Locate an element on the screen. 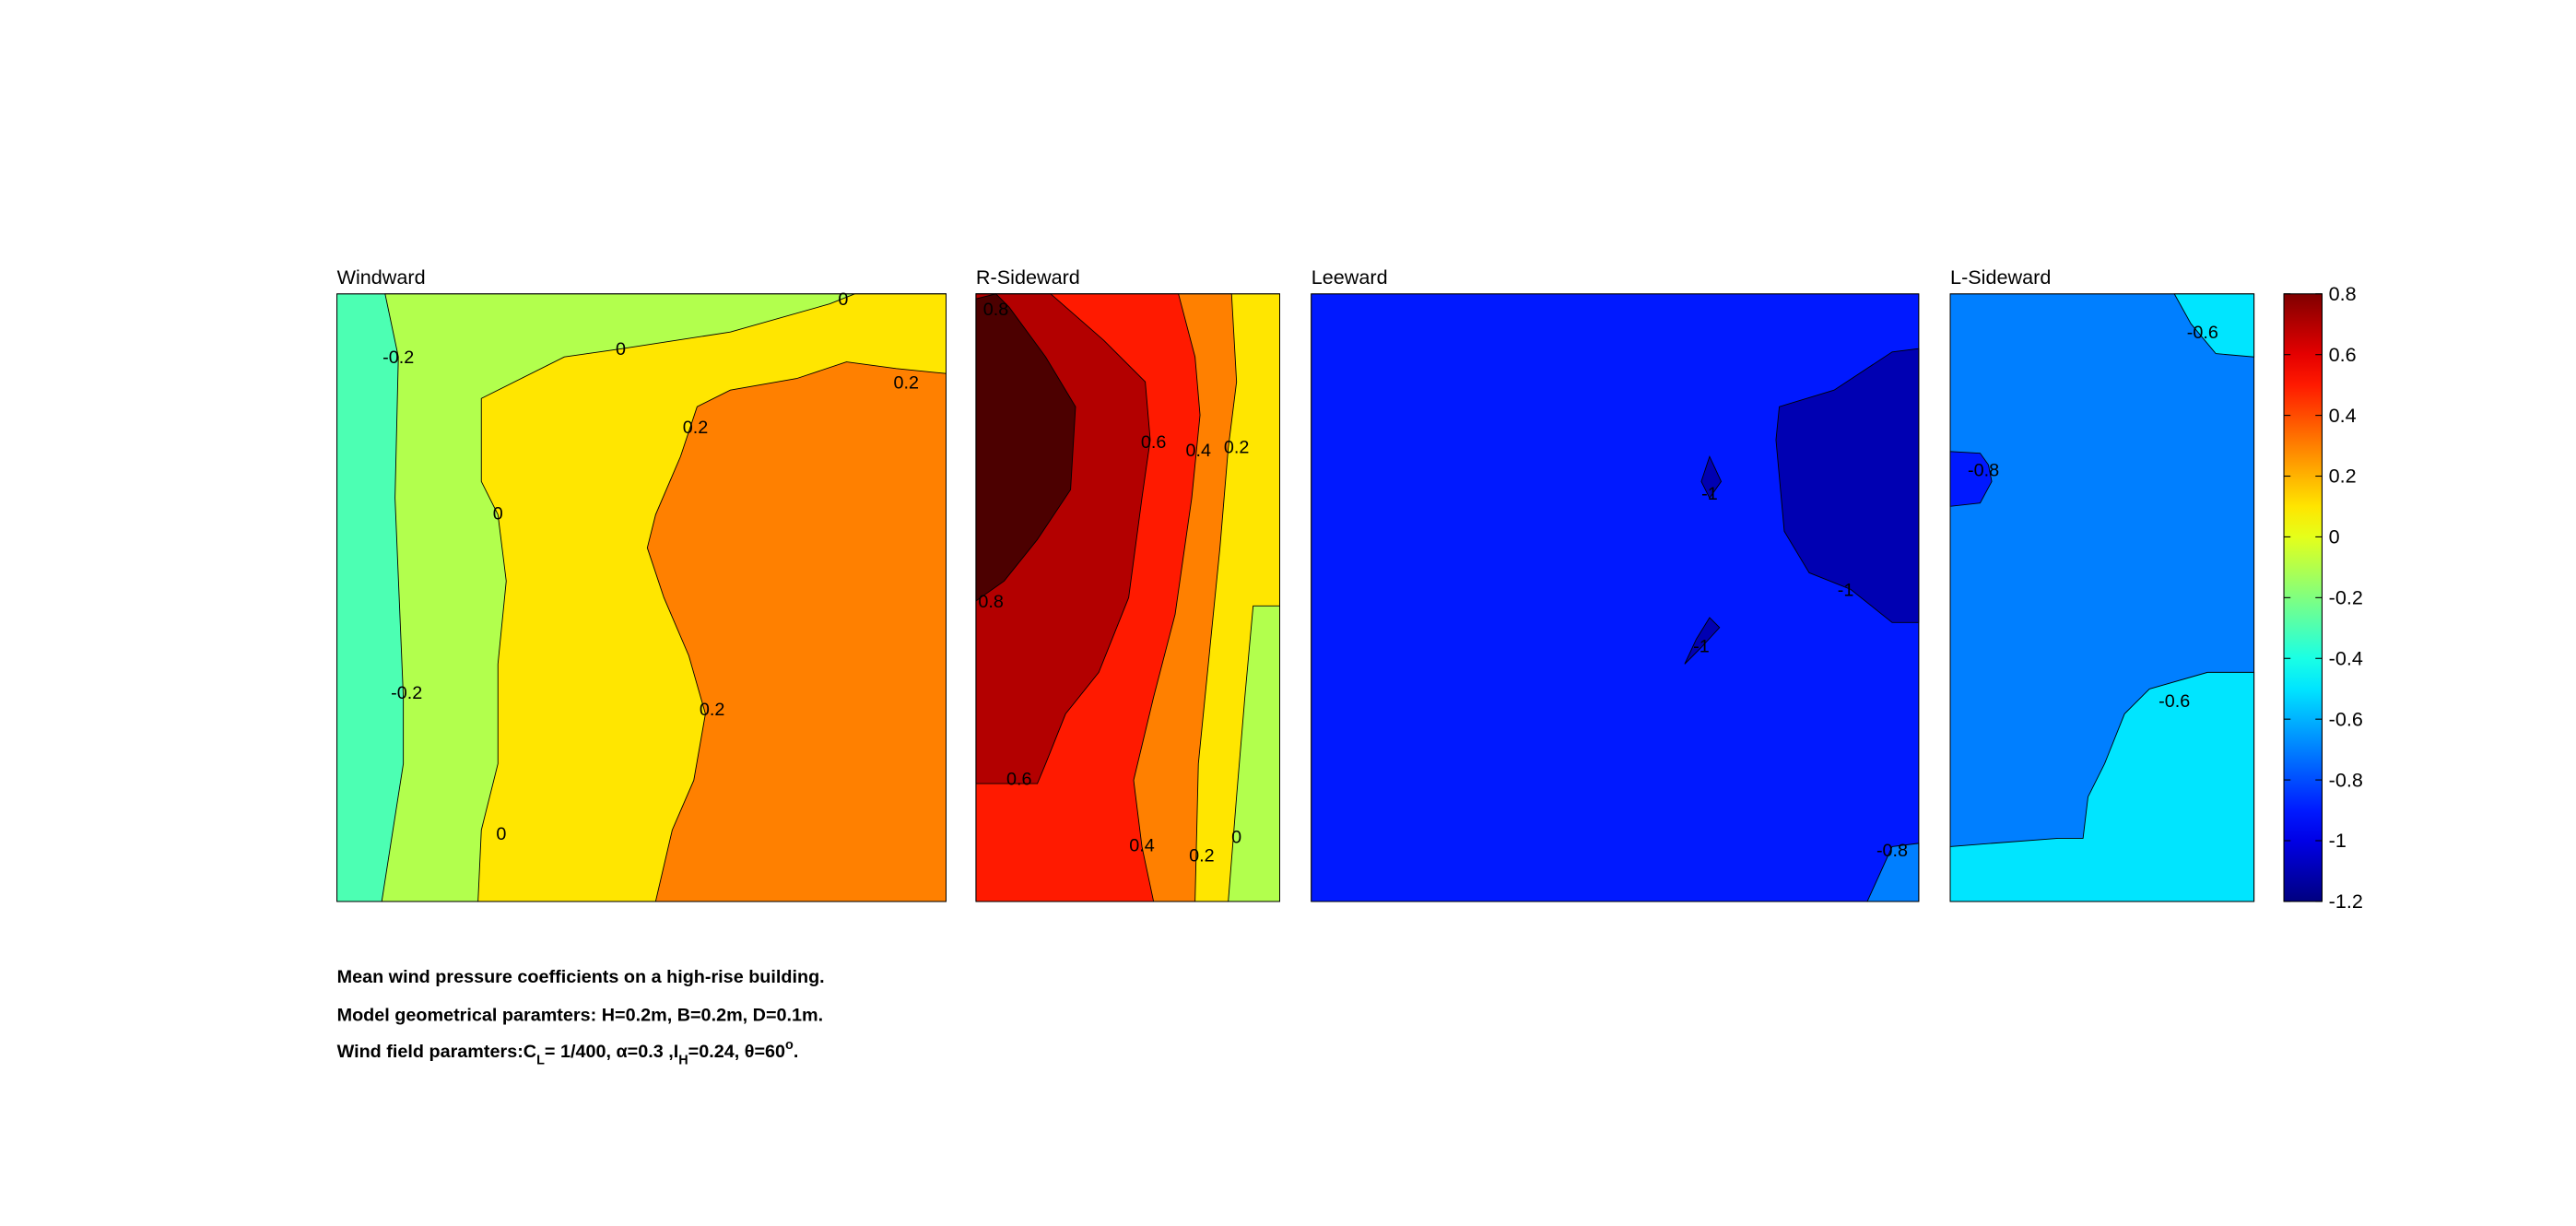  colorbar-tick-label: -0.4 is located at coordinates (2346, 657).